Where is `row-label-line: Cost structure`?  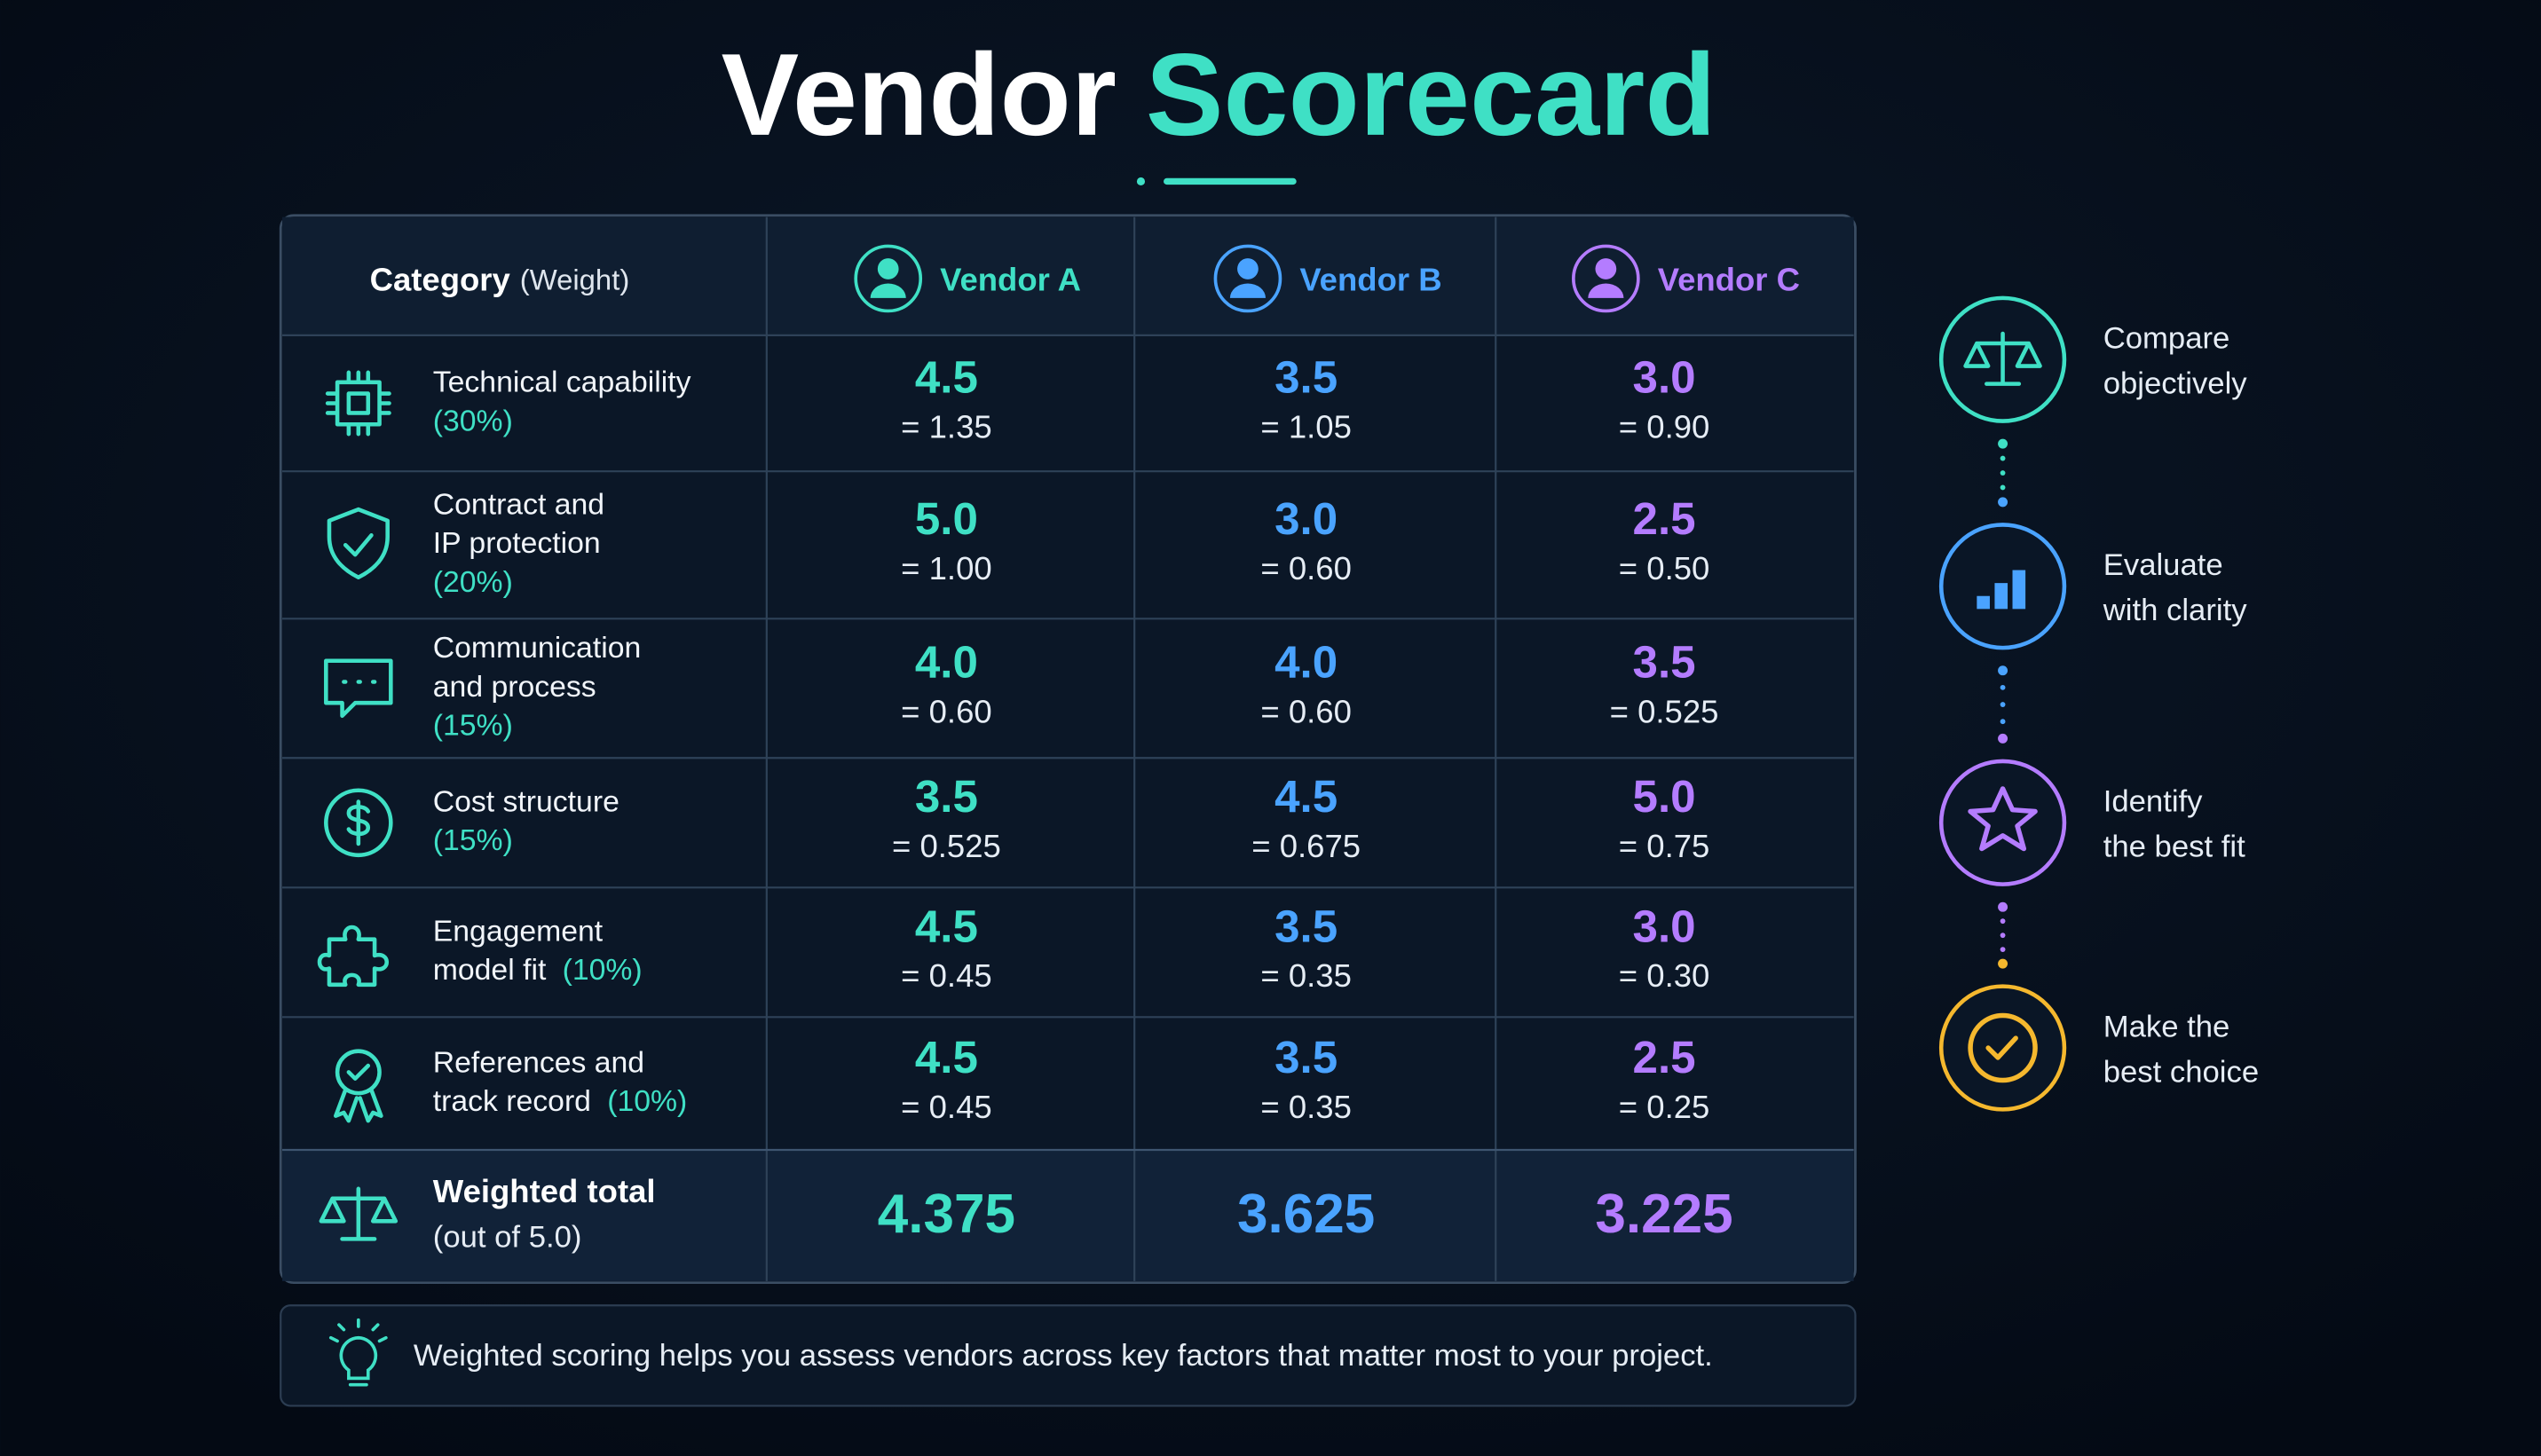 row-label-line: Cost structure is located at coordinates (526, 801).